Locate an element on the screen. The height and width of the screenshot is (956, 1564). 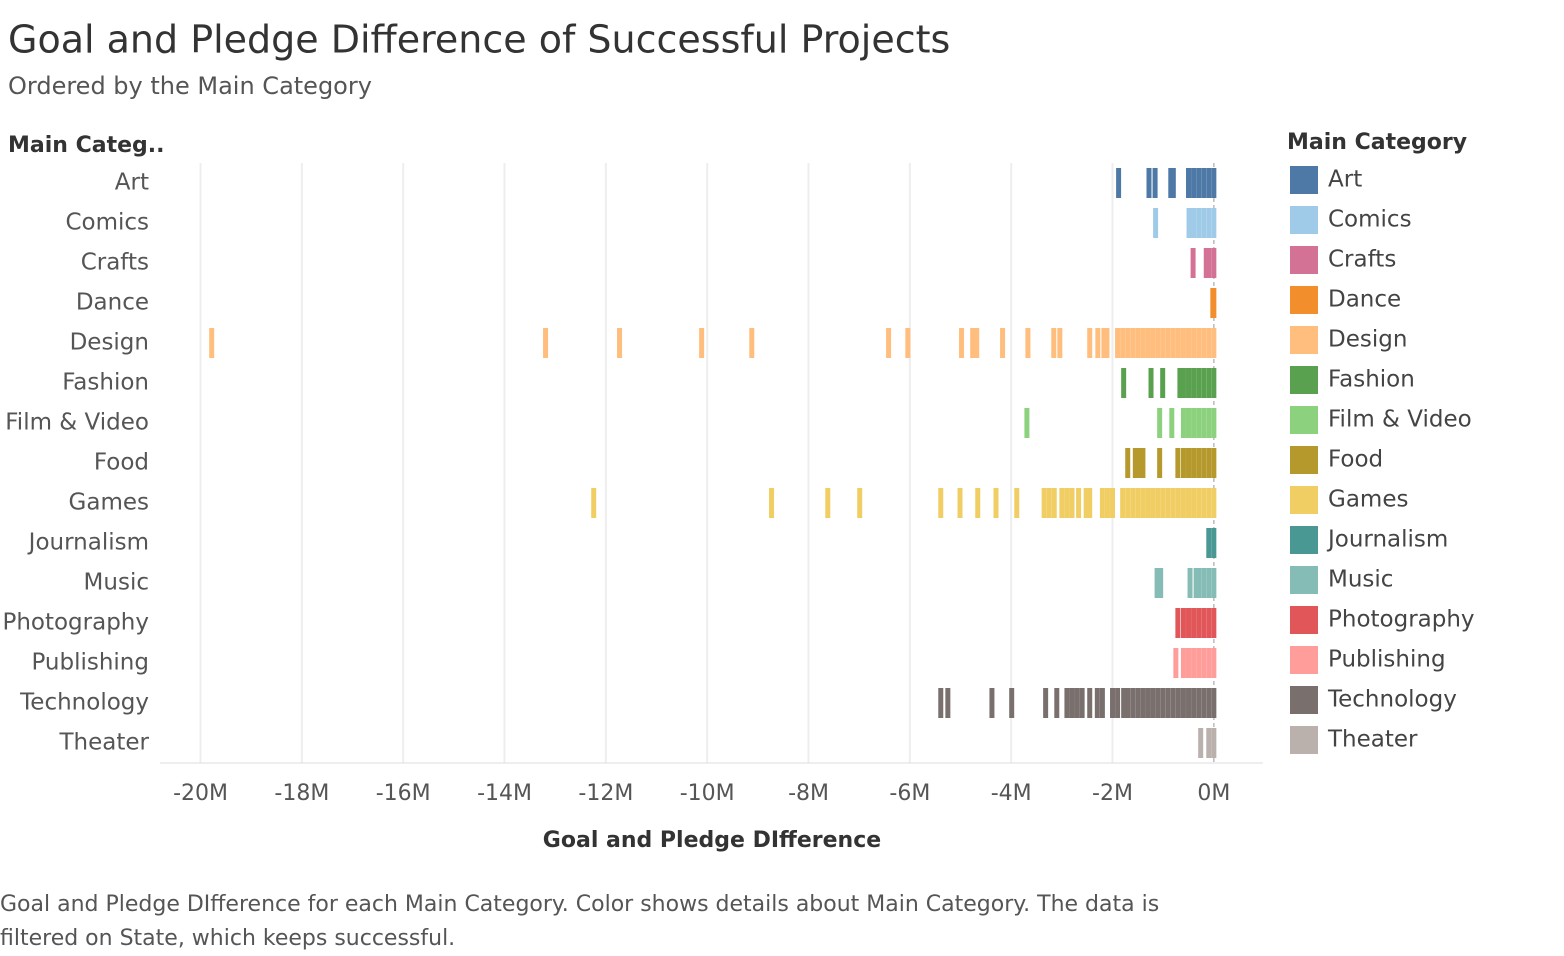
legend-label: Fashion is located at coordinates (1371, 380).